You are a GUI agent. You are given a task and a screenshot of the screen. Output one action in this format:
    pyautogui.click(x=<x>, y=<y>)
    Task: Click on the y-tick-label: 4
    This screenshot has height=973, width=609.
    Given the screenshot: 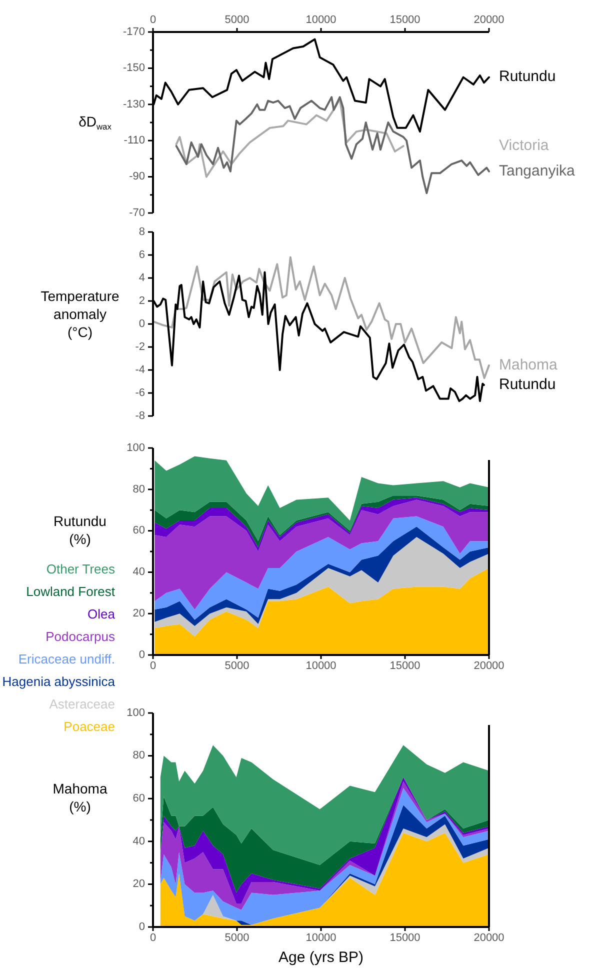 What is the action you would take?
    pyautogui.click(x=141, y=278)
    